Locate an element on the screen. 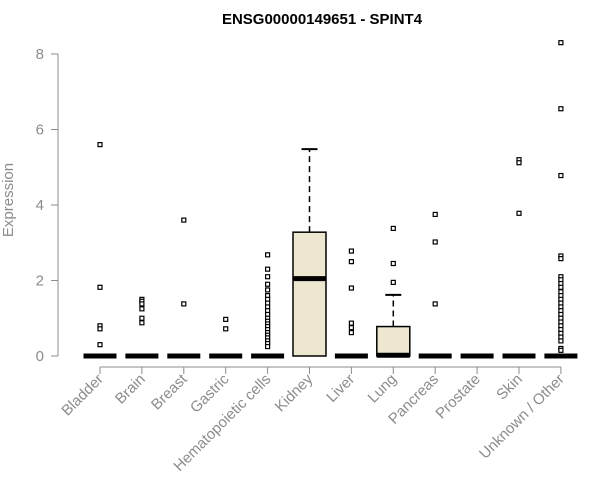 The image size is (600, 500). y-axis: 0 2 4 6 8 is located at coordinates (47, 205).